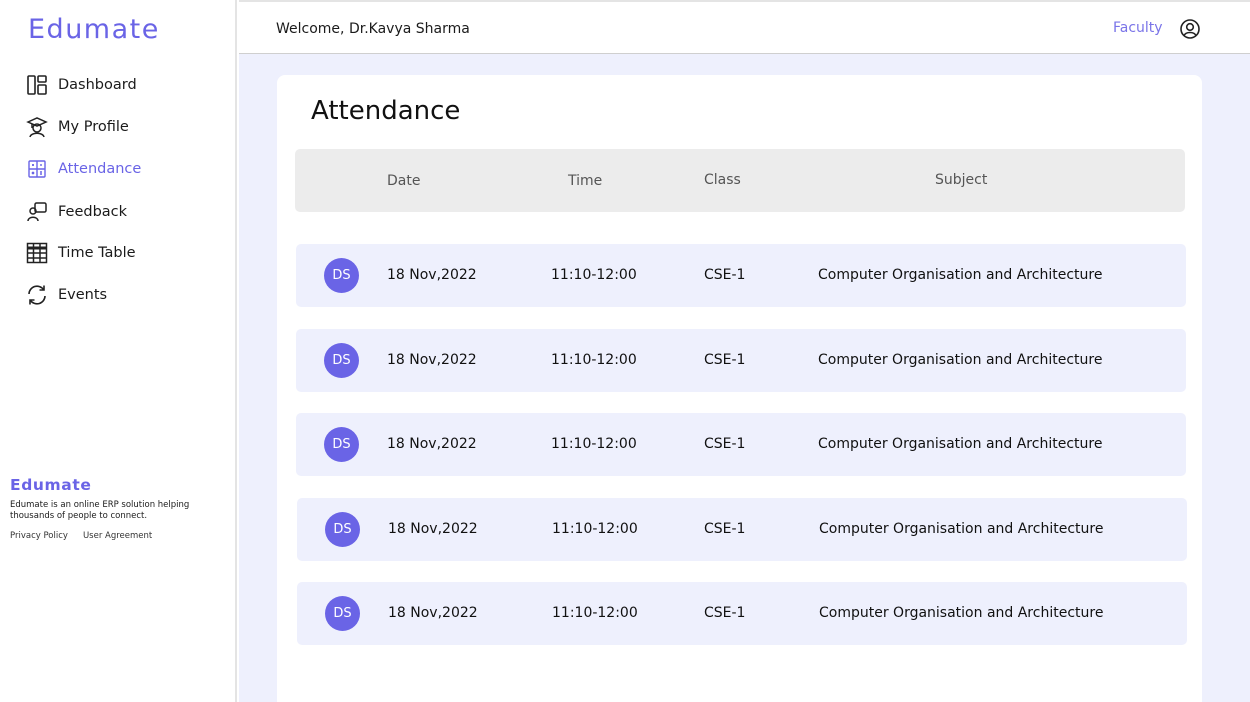 This screenshot has height=702, width=1250. I want to click on sidebar-item-label: Attendance, so click(100, 169).